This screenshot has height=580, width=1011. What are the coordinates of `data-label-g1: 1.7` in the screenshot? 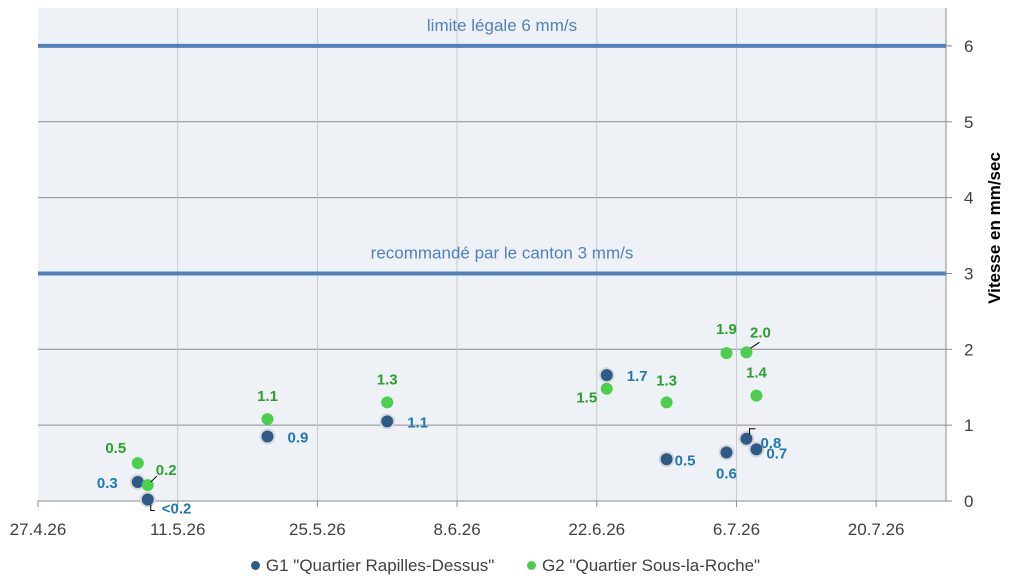 It's located at (637, 376).